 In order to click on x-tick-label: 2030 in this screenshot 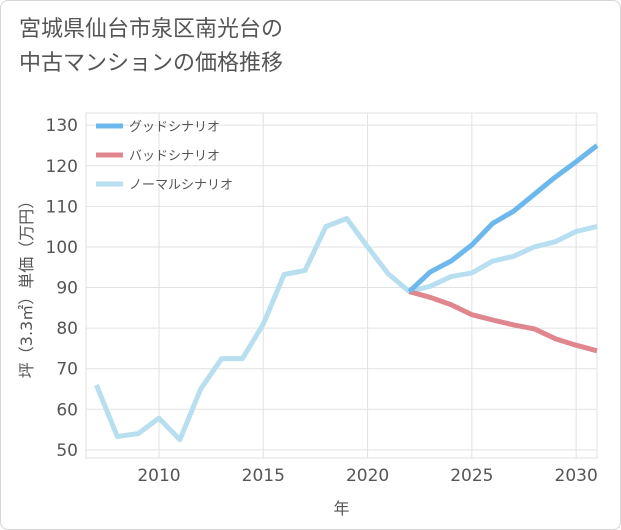, I will do `click(576, 476)`.